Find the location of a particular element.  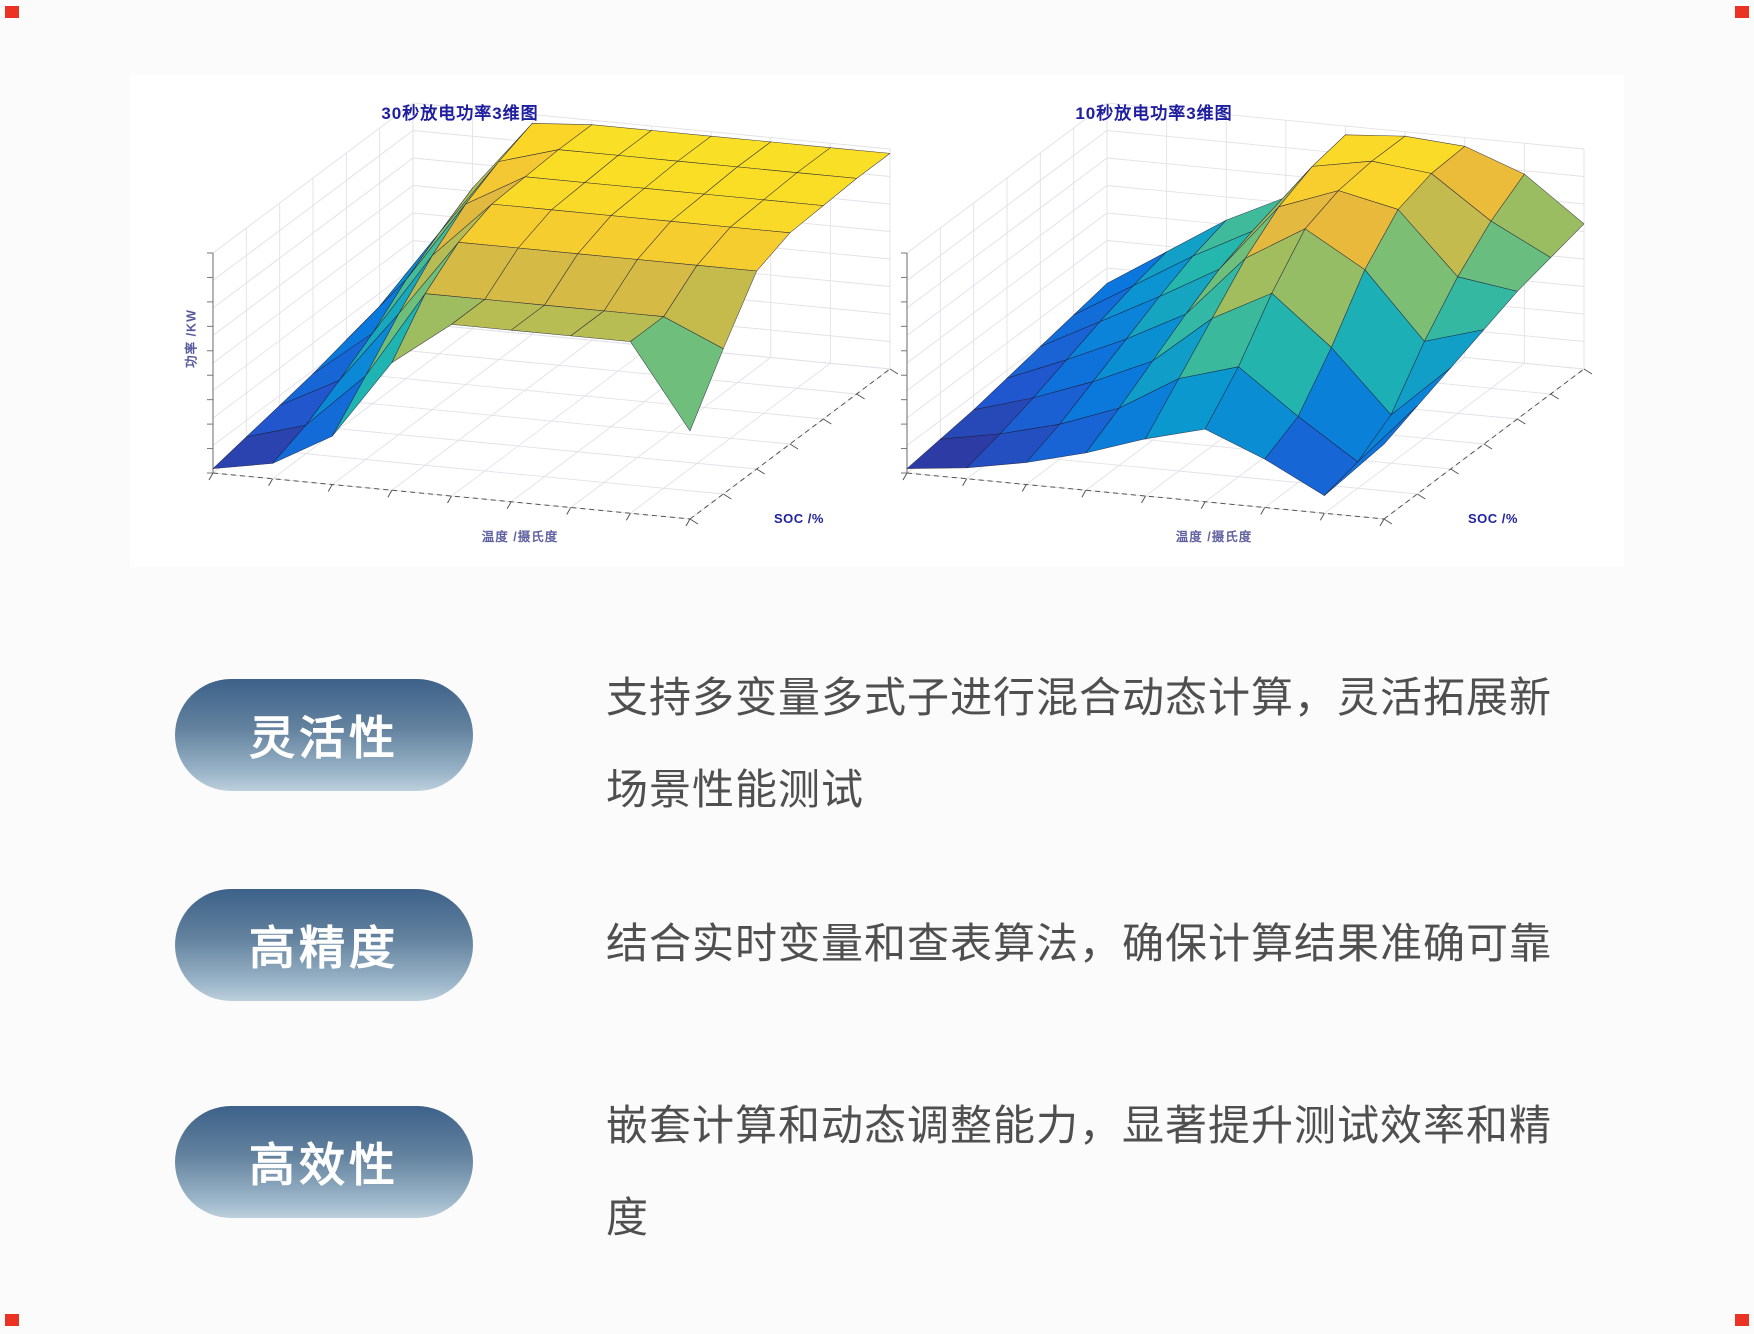

chart-title-30s: 30秒放电功率3维图 is located at coordinates (460, 113).